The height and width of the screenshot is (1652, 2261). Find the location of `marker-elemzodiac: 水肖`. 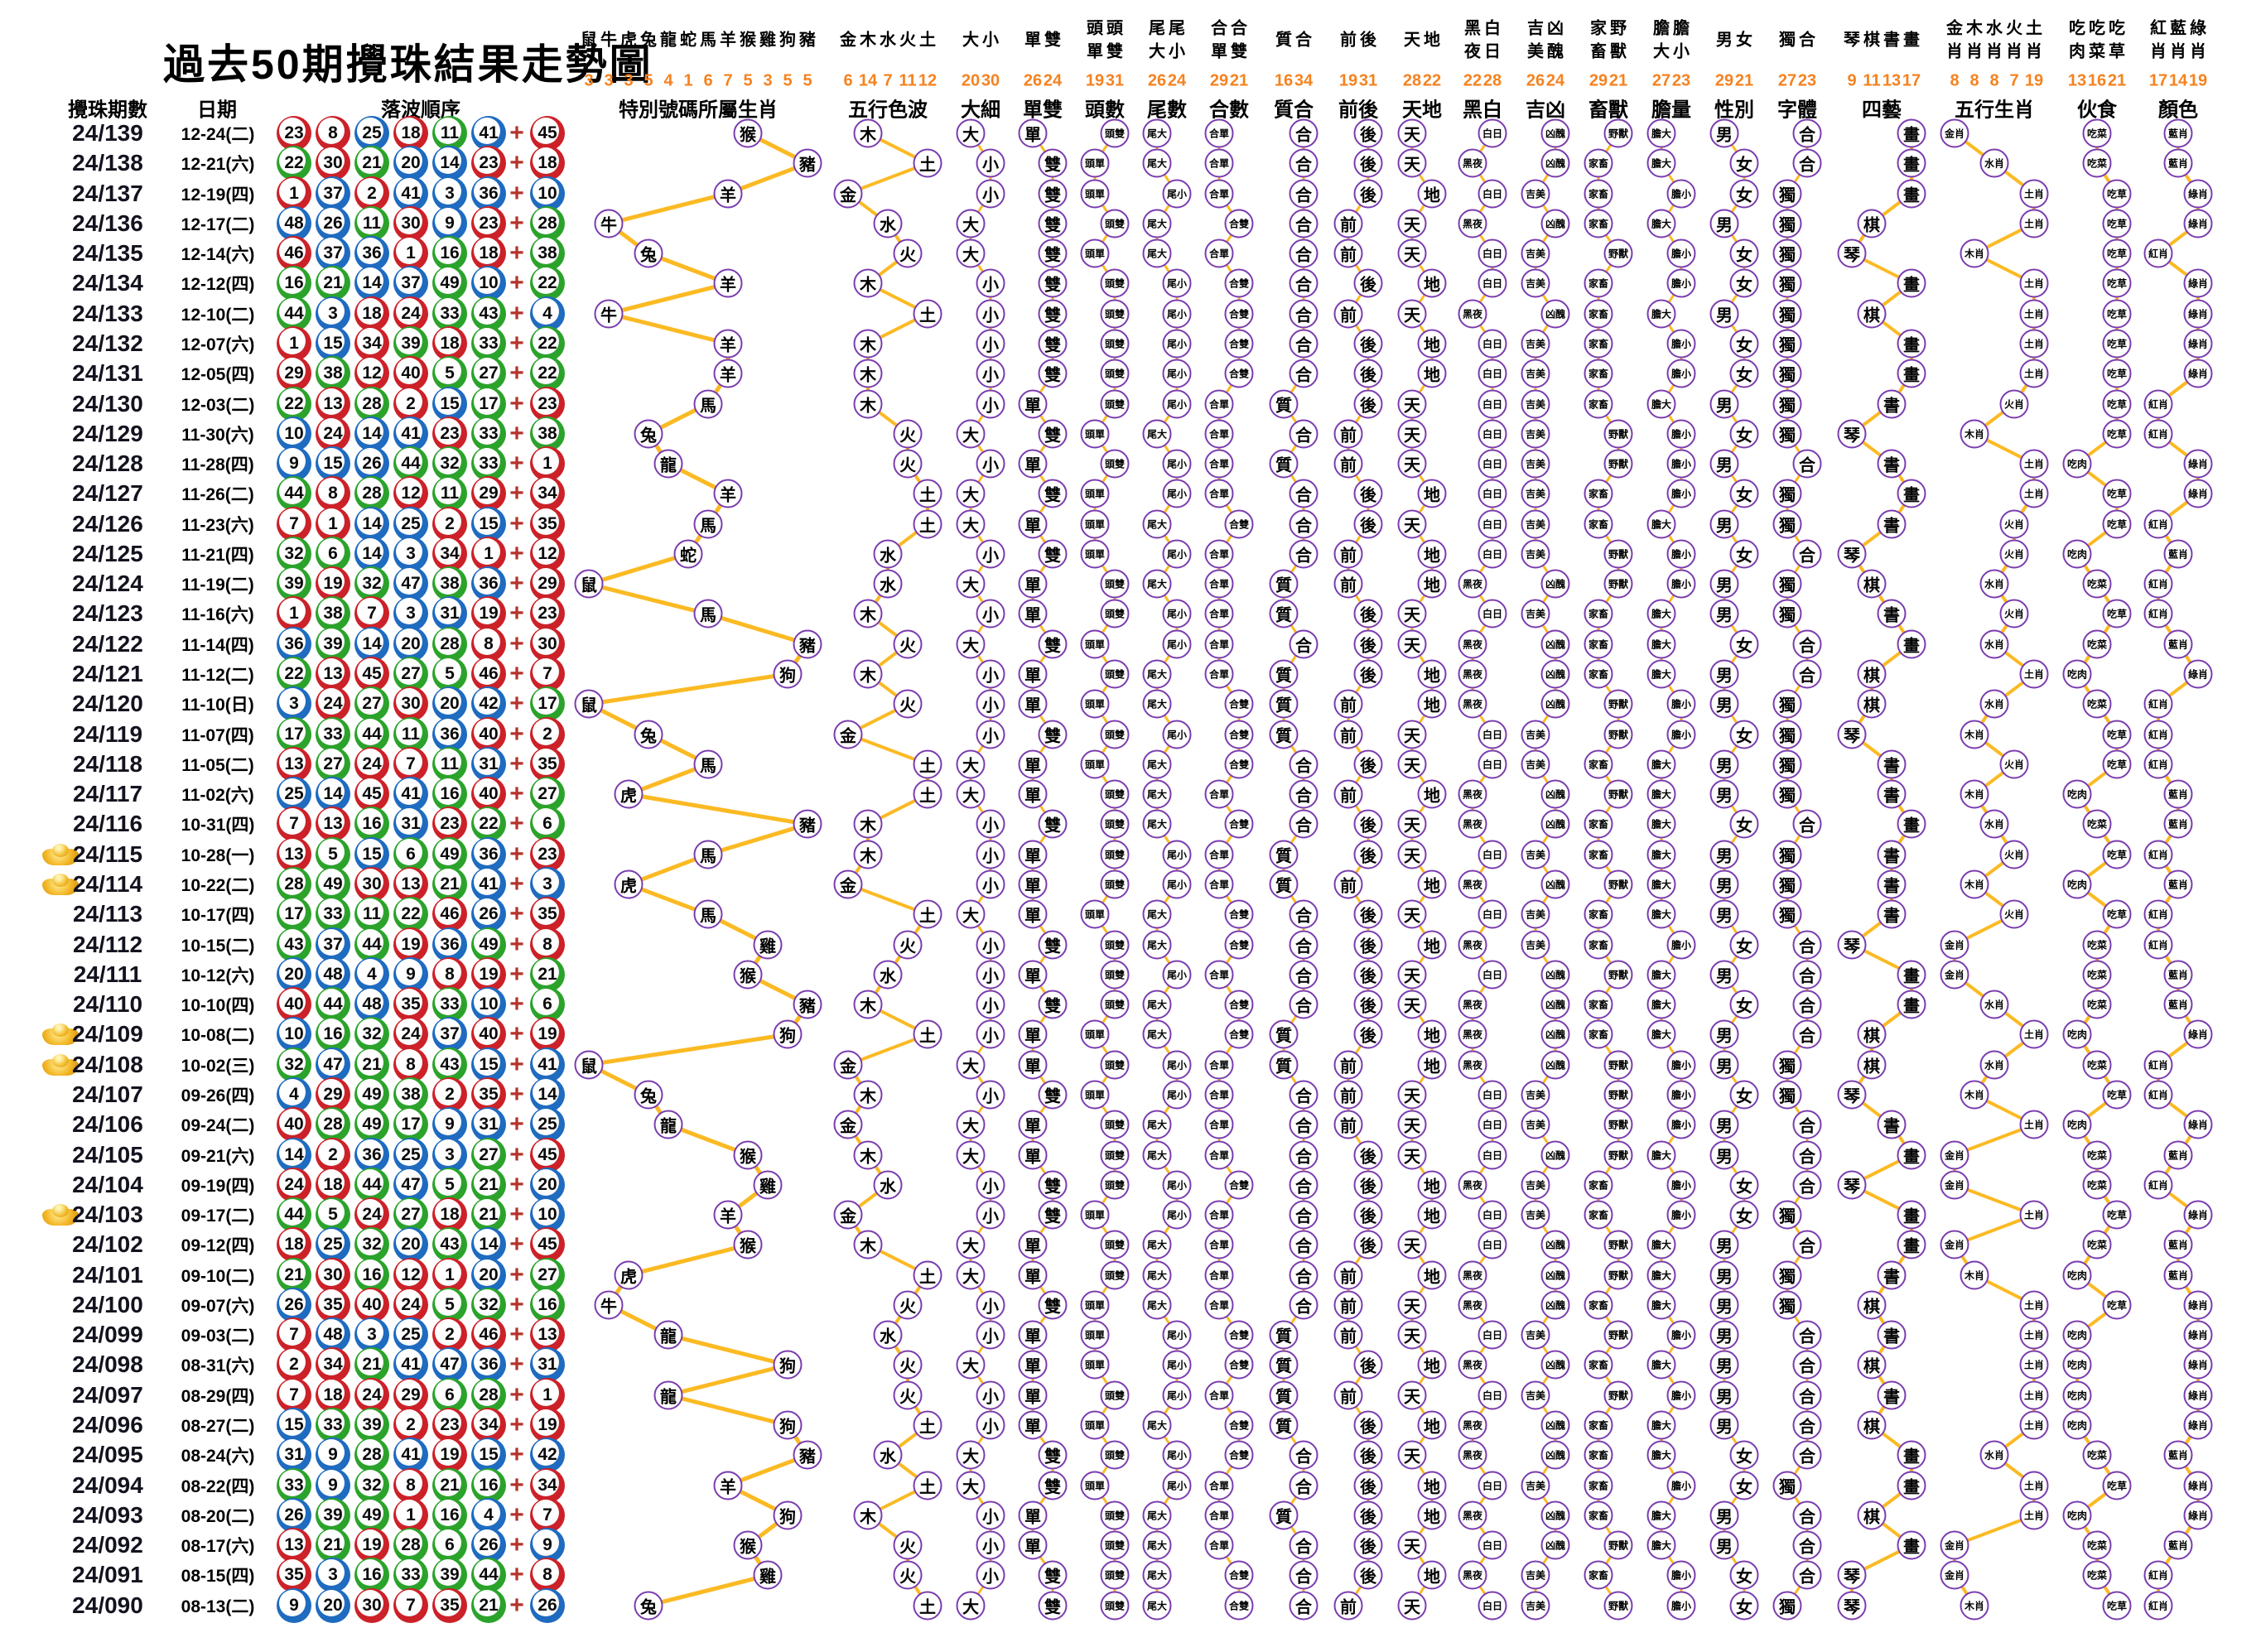

marker-elemzodiac: 水肖 is located at coordinates (1994, 644).